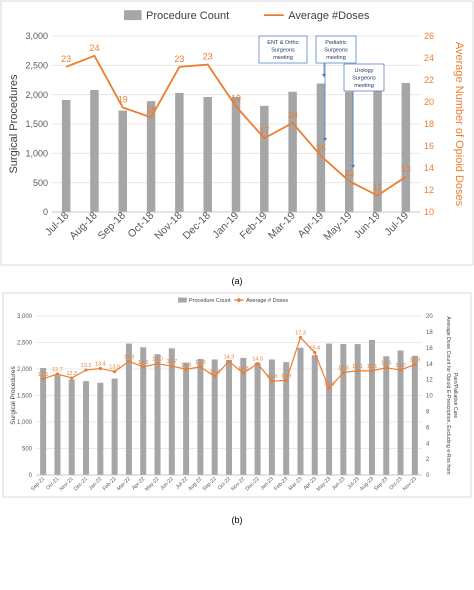 This screenshot has height=590, width=474. What do you see at coordinates (237, 281) in the screenshot?
I see `panel-a-caption: (a)` at bounding box center [237, 281].